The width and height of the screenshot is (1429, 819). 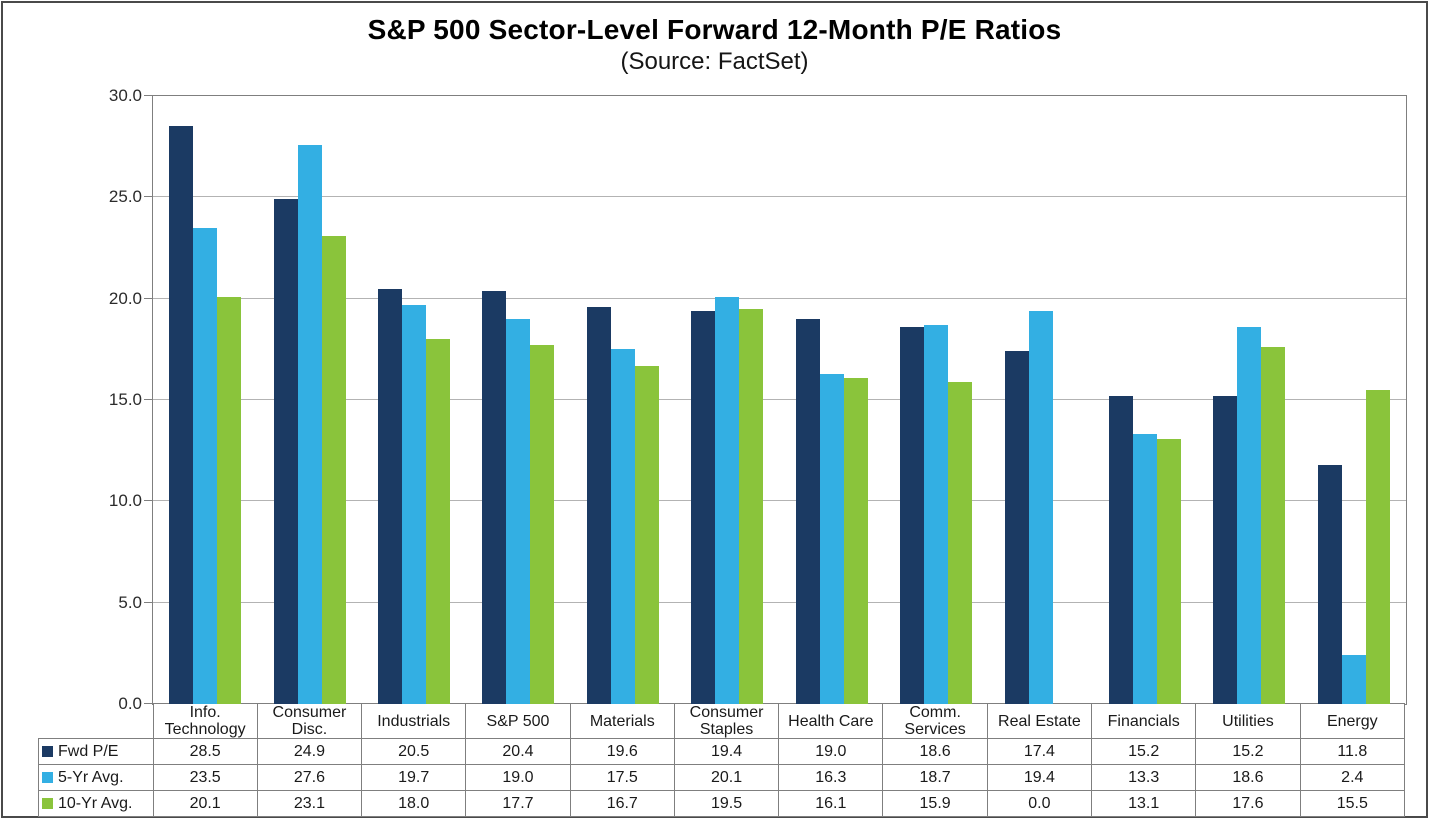 I want to click on legend-cell-10-yr-avg: 10-Yr Avg., so click(x=96, y=803).